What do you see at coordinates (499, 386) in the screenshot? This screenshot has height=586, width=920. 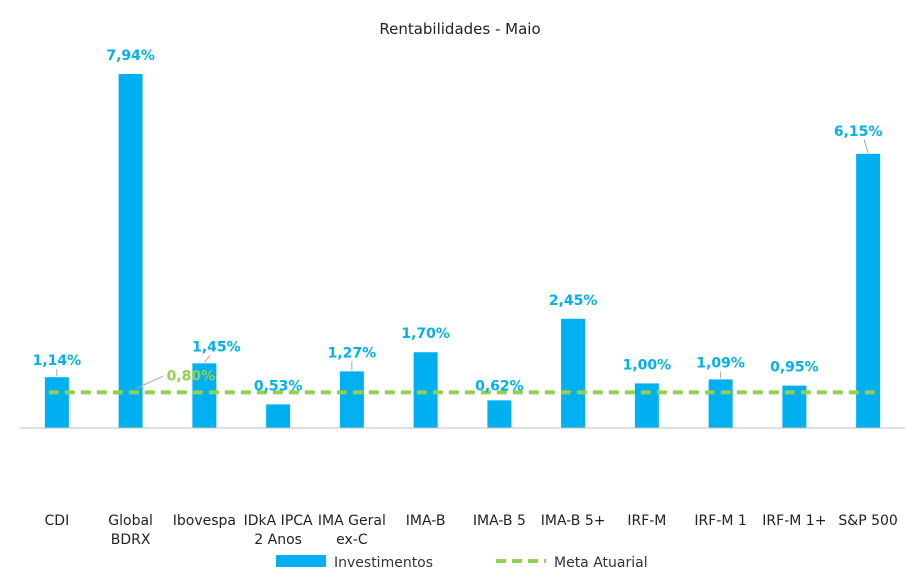 I see `data-label: 0,62%` at bounding box center [499, 386].